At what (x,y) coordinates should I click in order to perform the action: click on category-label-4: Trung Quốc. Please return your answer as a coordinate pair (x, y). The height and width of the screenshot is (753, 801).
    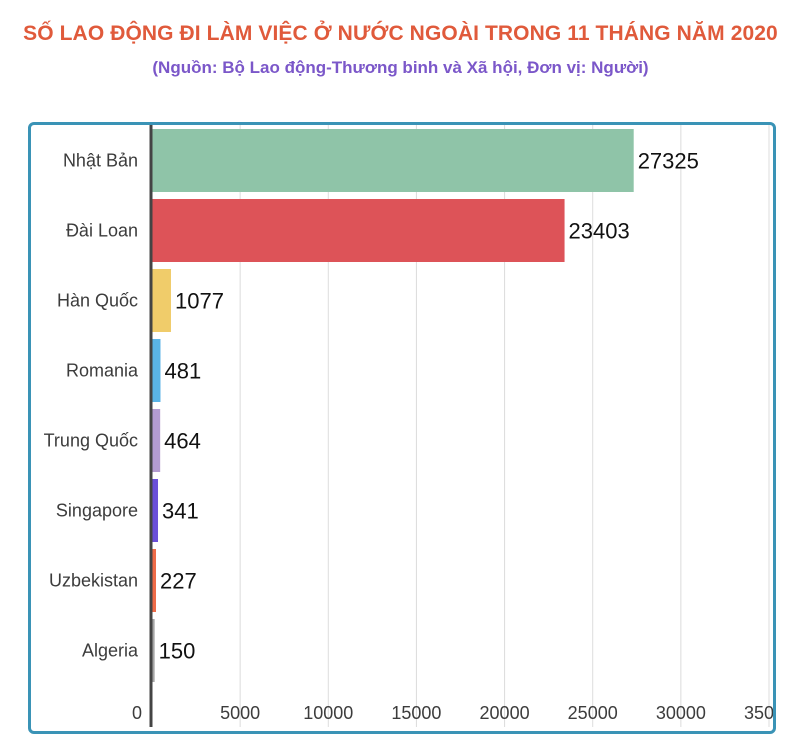
    Looking at the image, I should click on (91, 441).